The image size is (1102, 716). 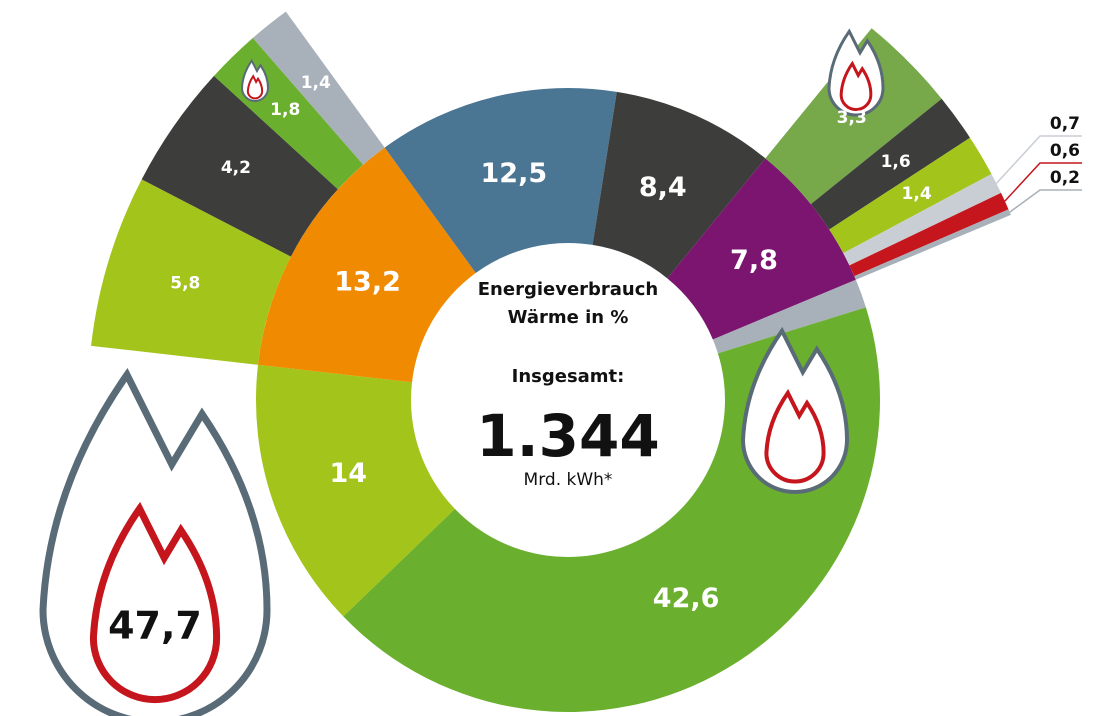 I want to click on value-label: 5,8, so click(x=185, y=284).